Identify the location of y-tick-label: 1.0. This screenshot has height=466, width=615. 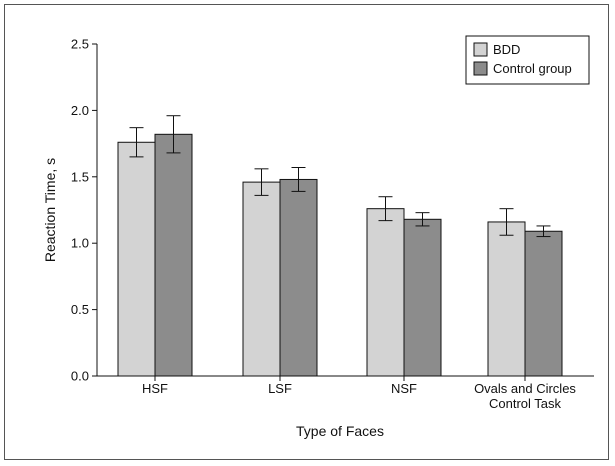
(80, 243).